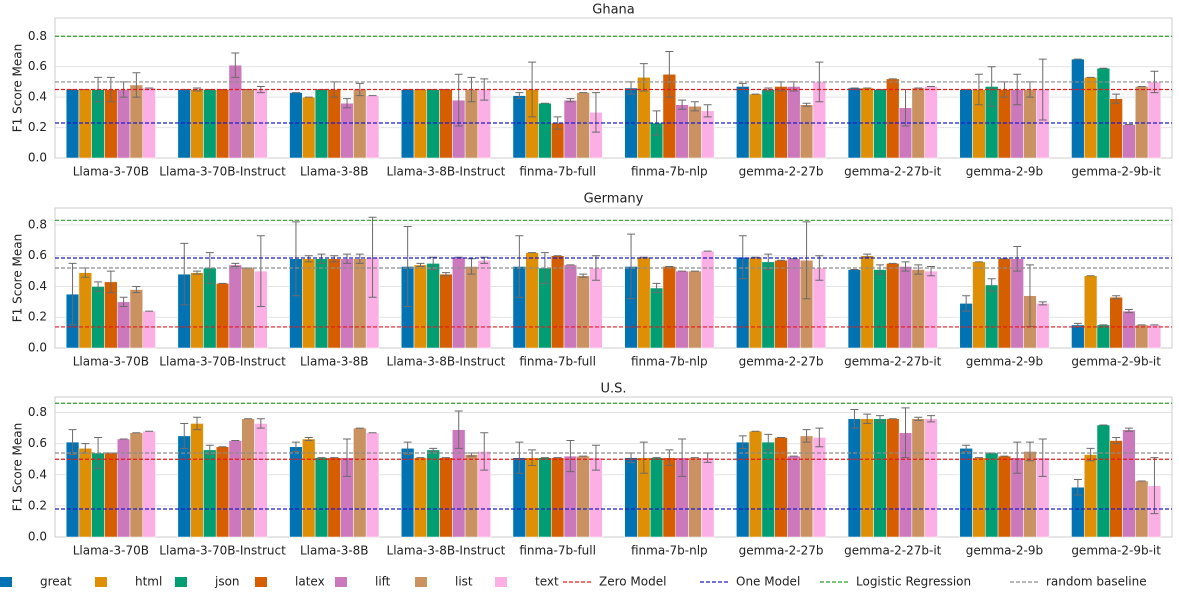  What do you see at coordinates (669, 551) in the screenshot?
I see `x-tick-label: finma-7b-nlp` at bounding box center [669, 551].